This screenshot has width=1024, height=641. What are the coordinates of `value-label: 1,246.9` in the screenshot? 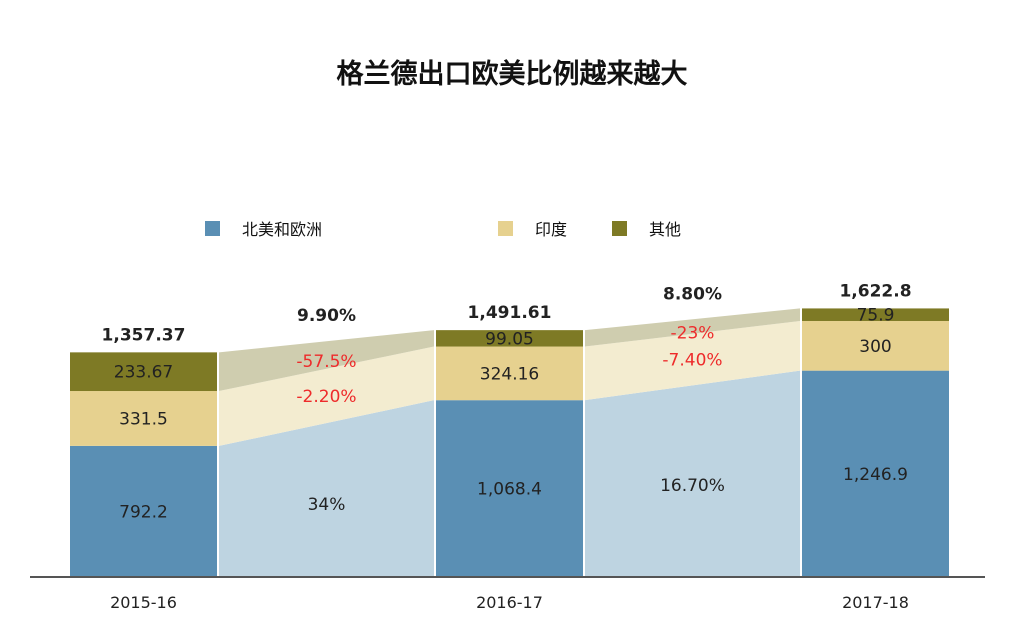 It's located at (875, 475).